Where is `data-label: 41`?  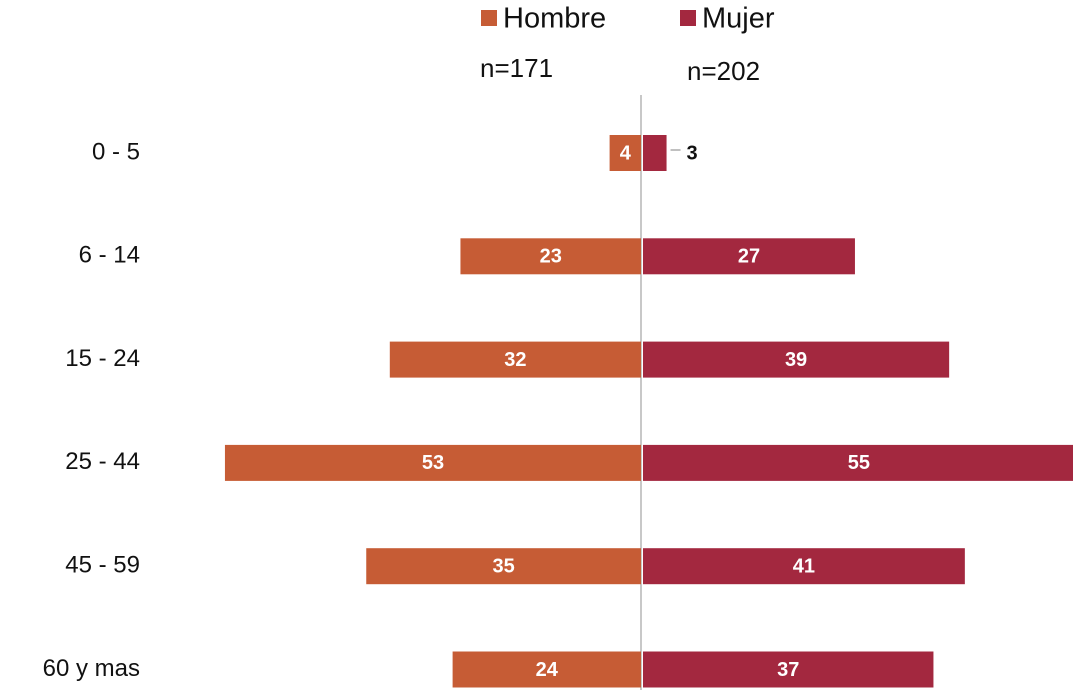 data-label: 41 is located at coordinates (804, 566).